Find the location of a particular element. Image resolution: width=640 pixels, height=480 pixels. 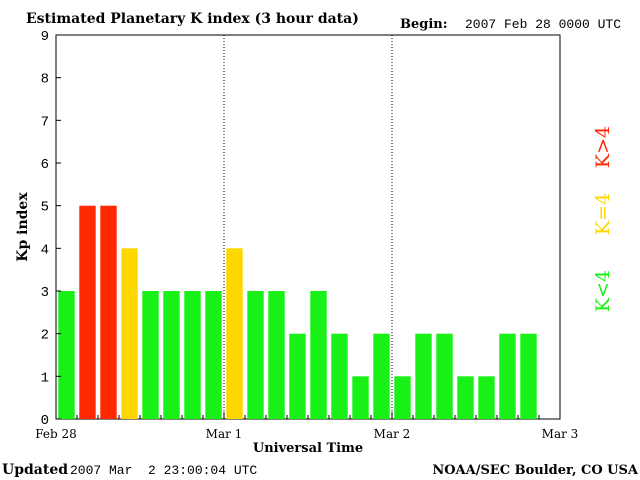

x-axis-label: Universal Time is located at coordinates (308, 448).